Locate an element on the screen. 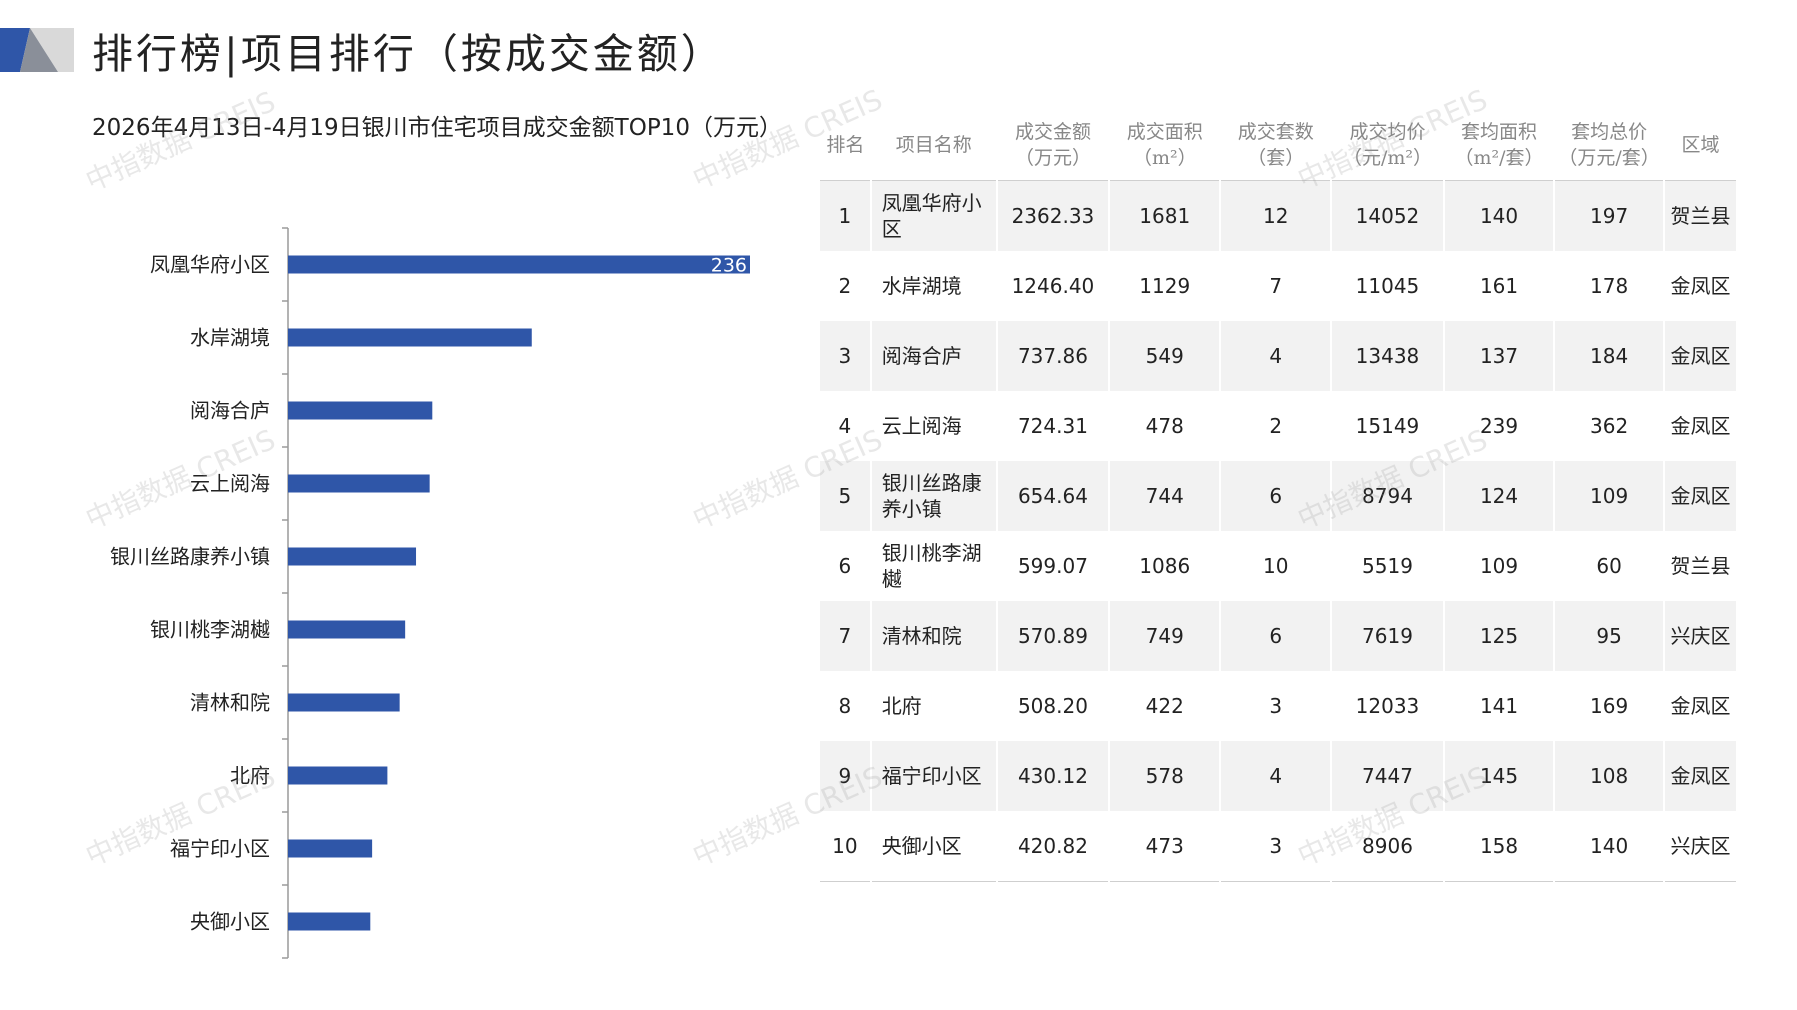  cell-amount: 724.31 is located at coordinates (1053, 426).